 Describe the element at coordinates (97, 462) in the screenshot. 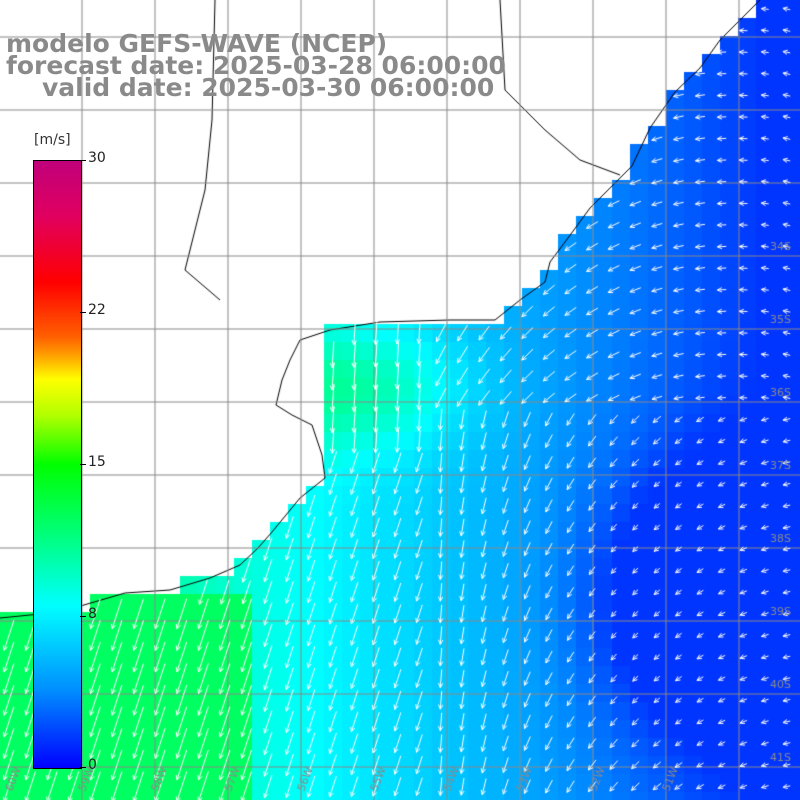

I see `colorbar-label-15: 15` at that location.